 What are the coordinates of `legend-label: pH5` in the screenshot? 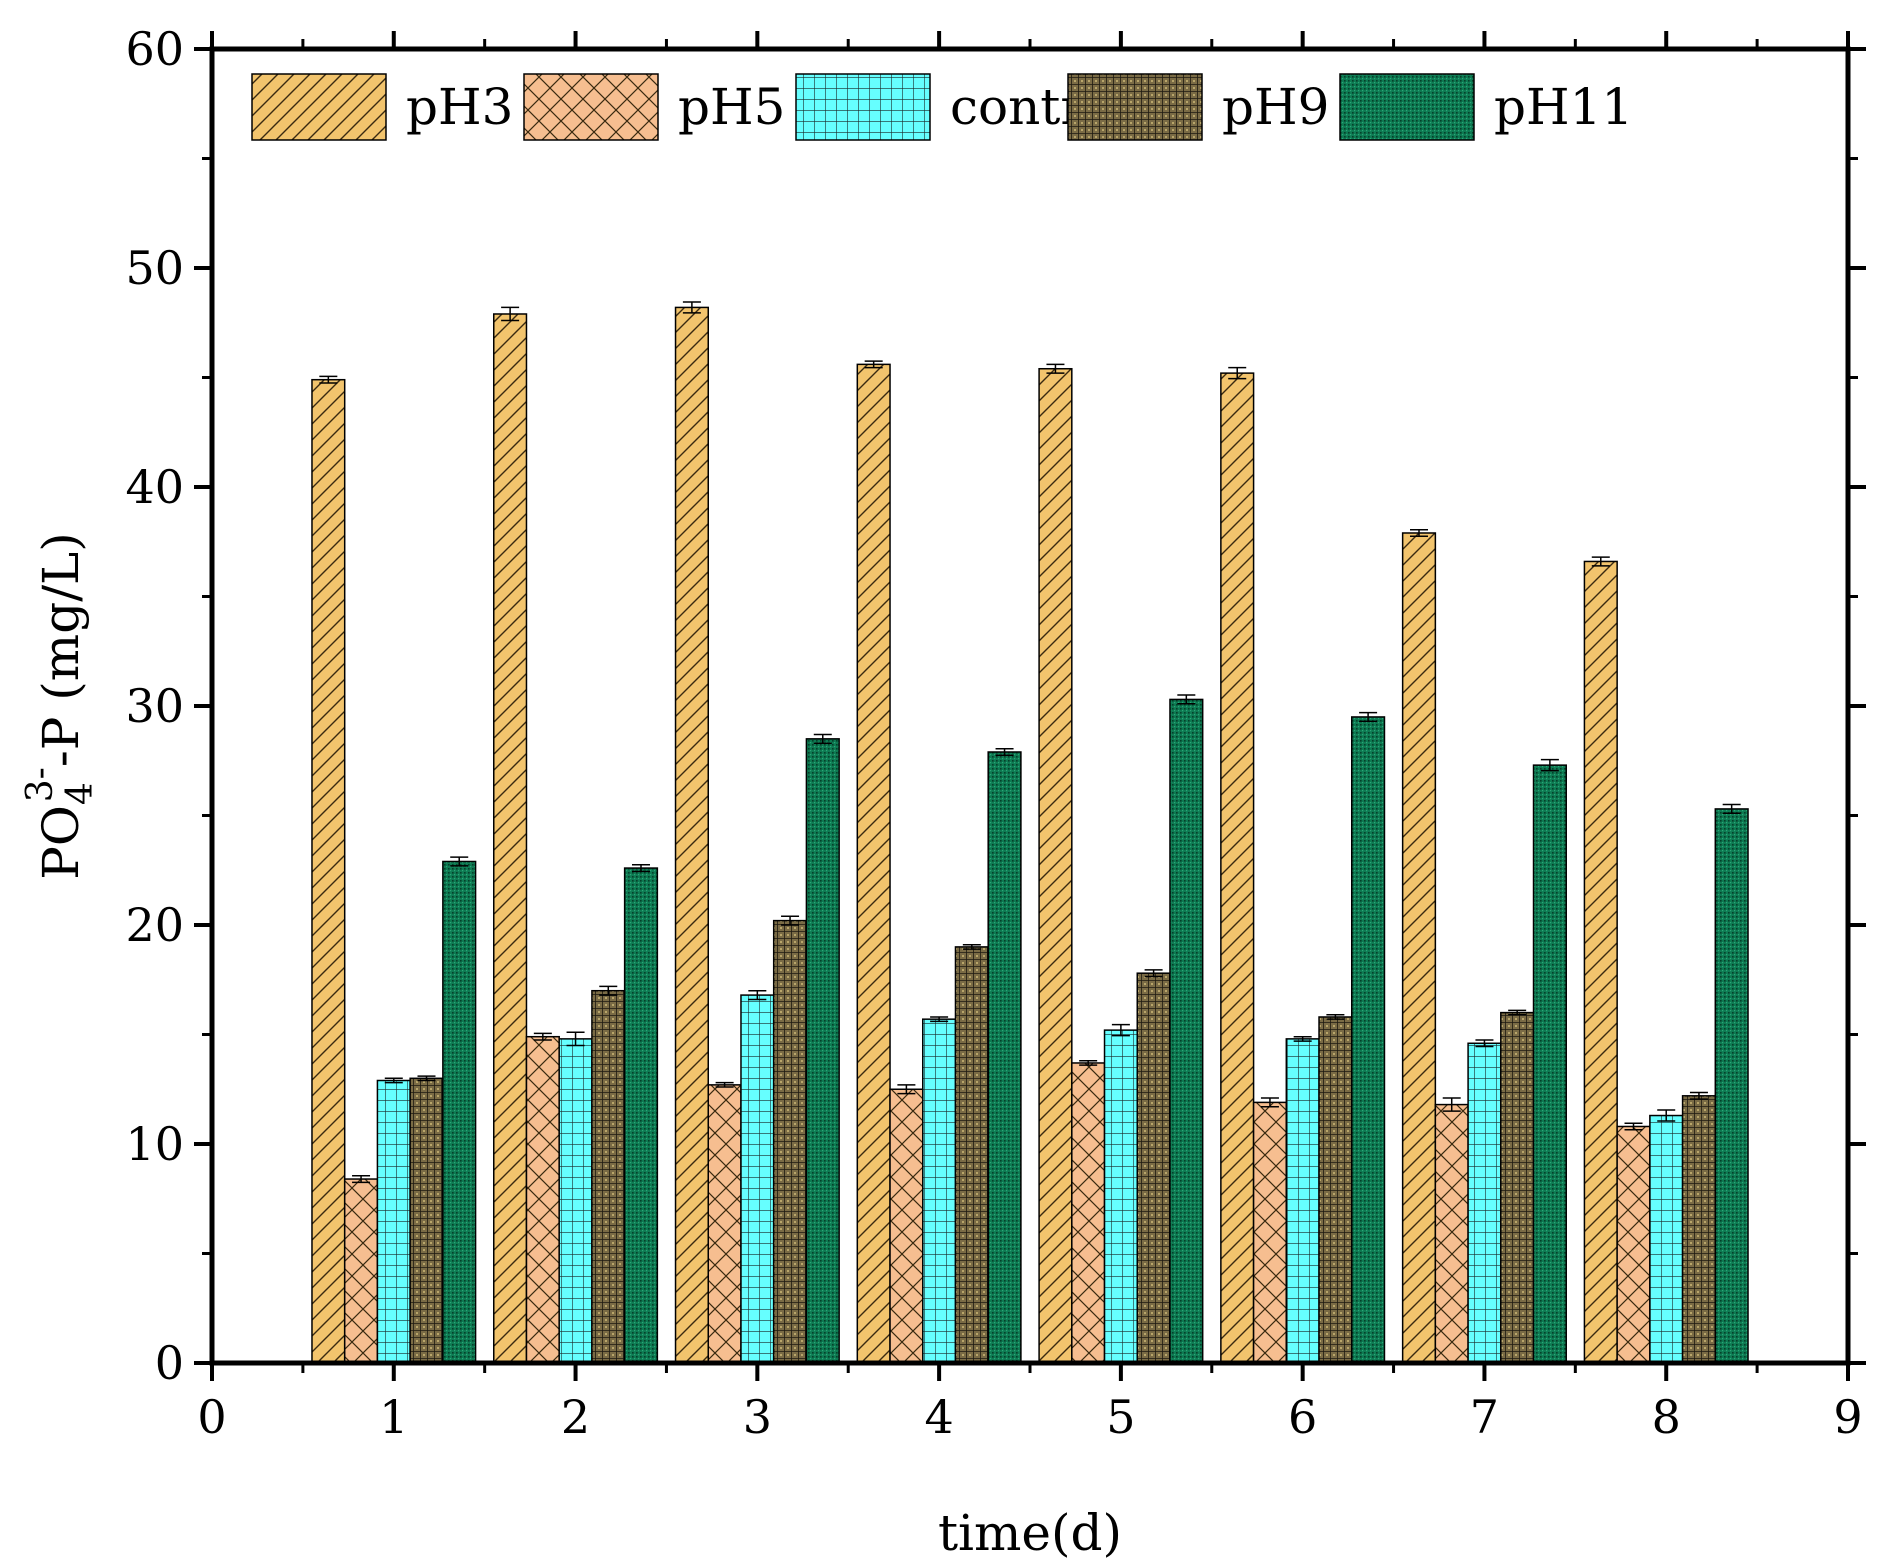 It's located at (731, 107).